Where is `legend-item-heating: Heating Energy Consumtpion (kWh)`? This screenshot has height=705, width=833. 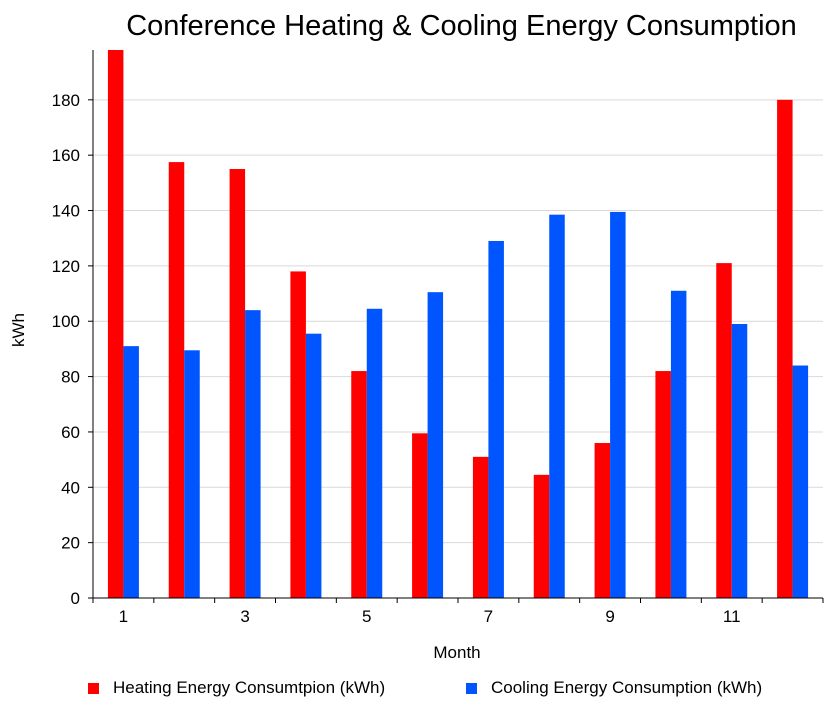
legend-item-heating: Heating Energy Consumtpion (kWh) is located at coordinates (236, 688).